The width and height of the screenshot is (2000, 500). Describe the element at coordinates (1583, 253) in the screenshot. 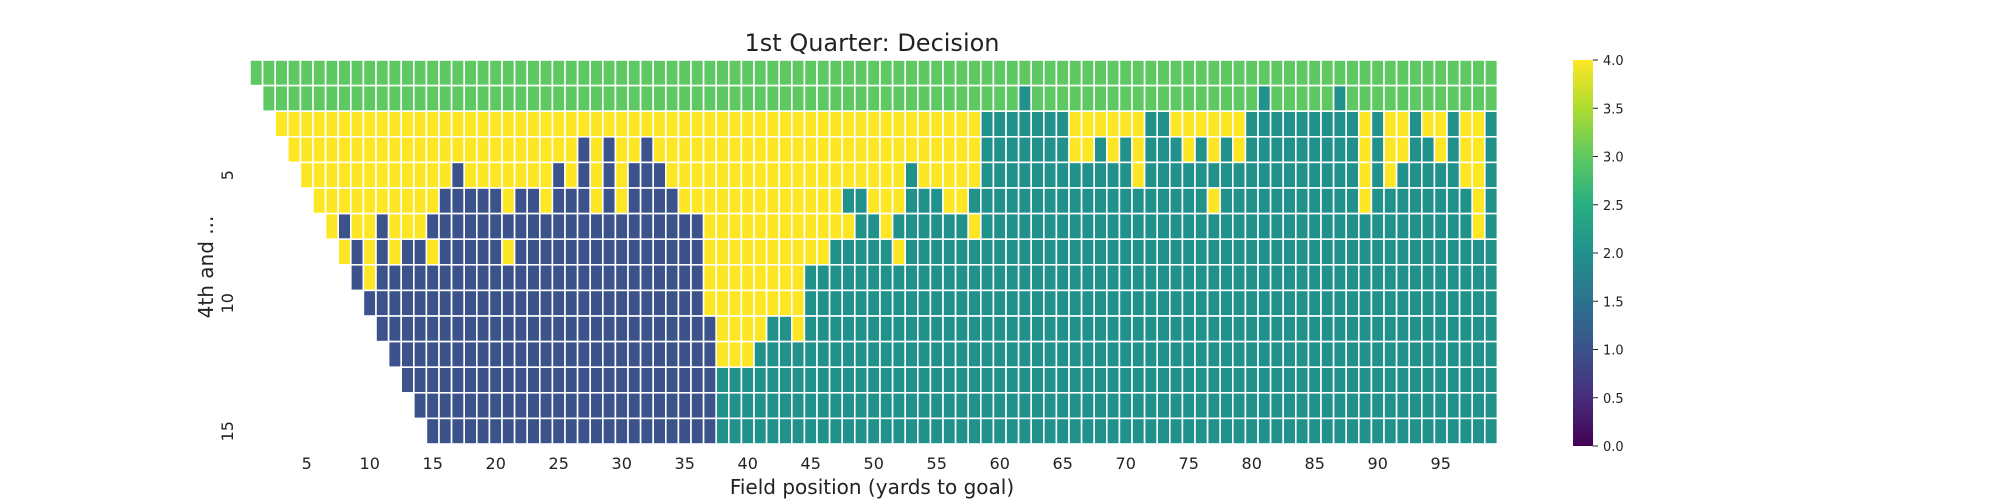

I see `colorbar` at that location.